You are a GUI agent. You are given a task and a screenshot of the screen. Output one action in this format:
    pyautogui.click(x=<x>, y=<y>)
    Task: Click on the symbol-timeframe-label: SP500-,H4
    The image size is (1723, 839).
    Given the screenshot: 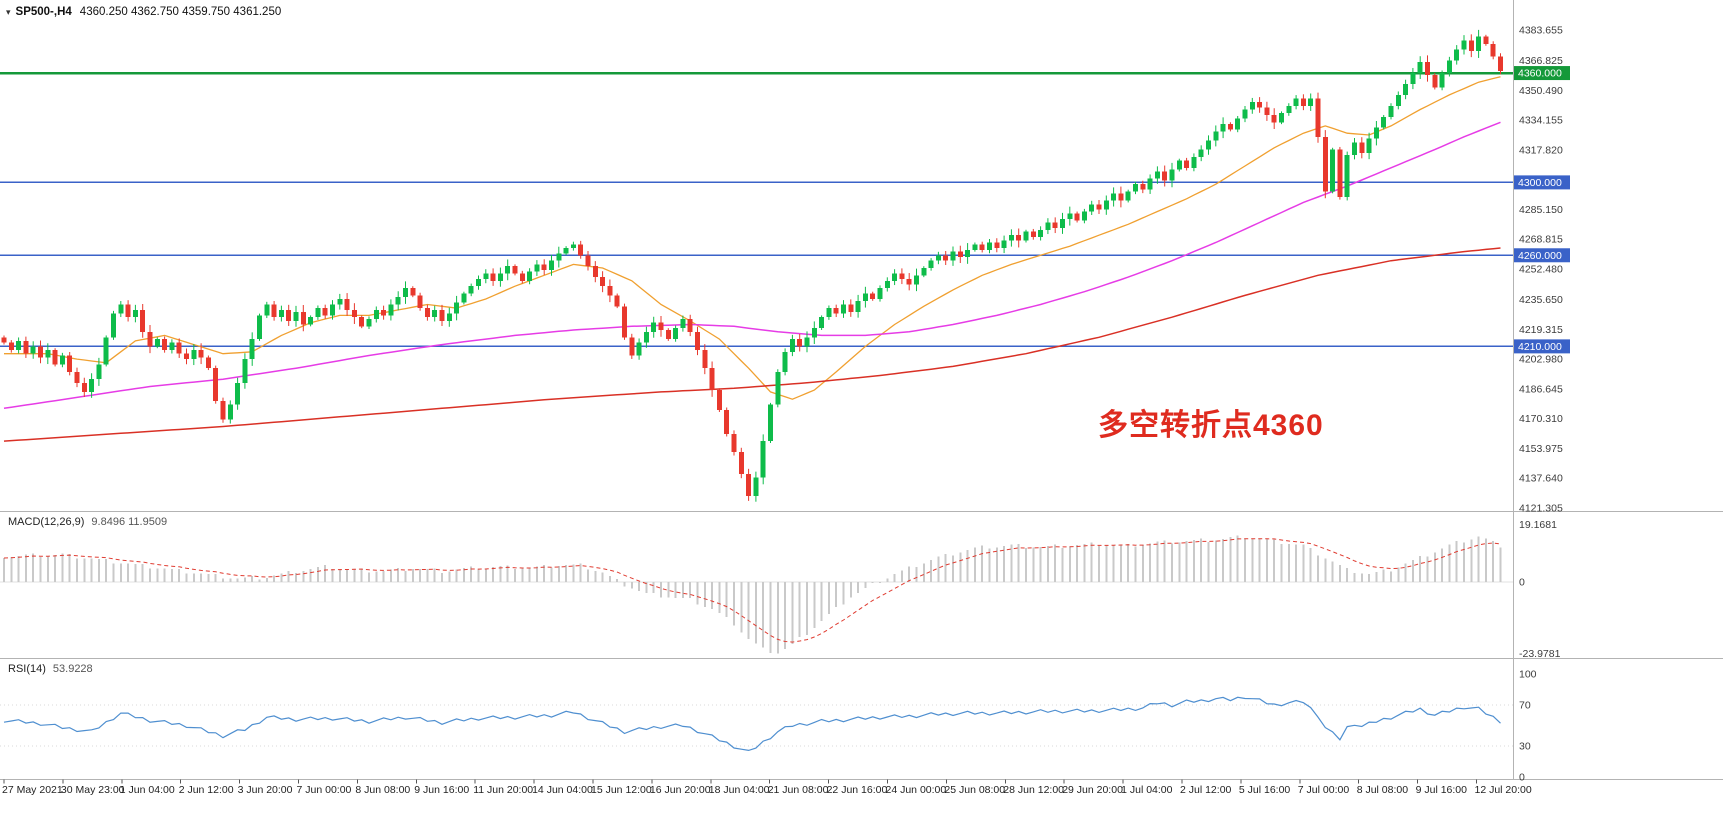 What is the action you would take?
    pyautogui.click(x=43, y=12)
    